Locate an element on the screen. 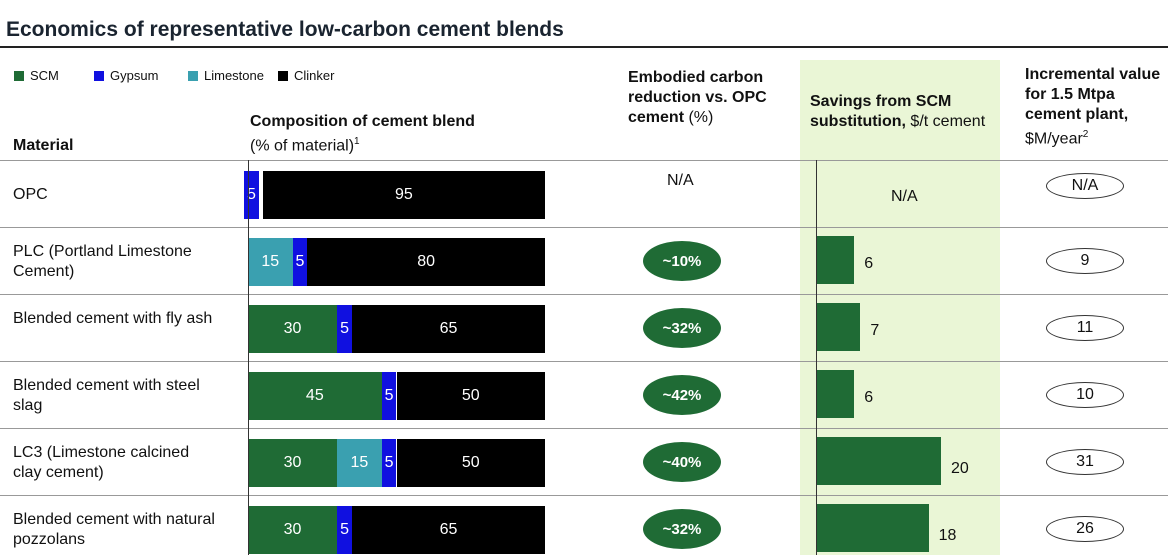 The height and width of the screenshot is (555, 1168). bar-segment-clinker: 80 is located at coordinates (426, 262).